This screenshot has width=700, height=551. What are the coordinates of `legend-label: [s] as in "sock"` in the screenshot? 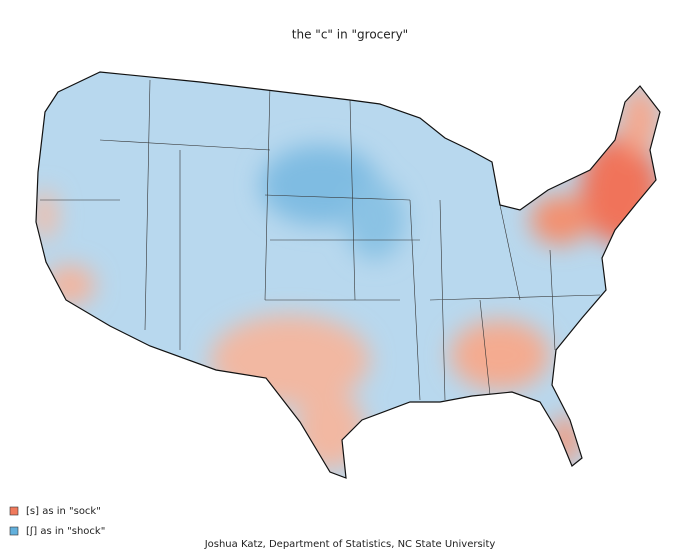 It's located at (63, 511).